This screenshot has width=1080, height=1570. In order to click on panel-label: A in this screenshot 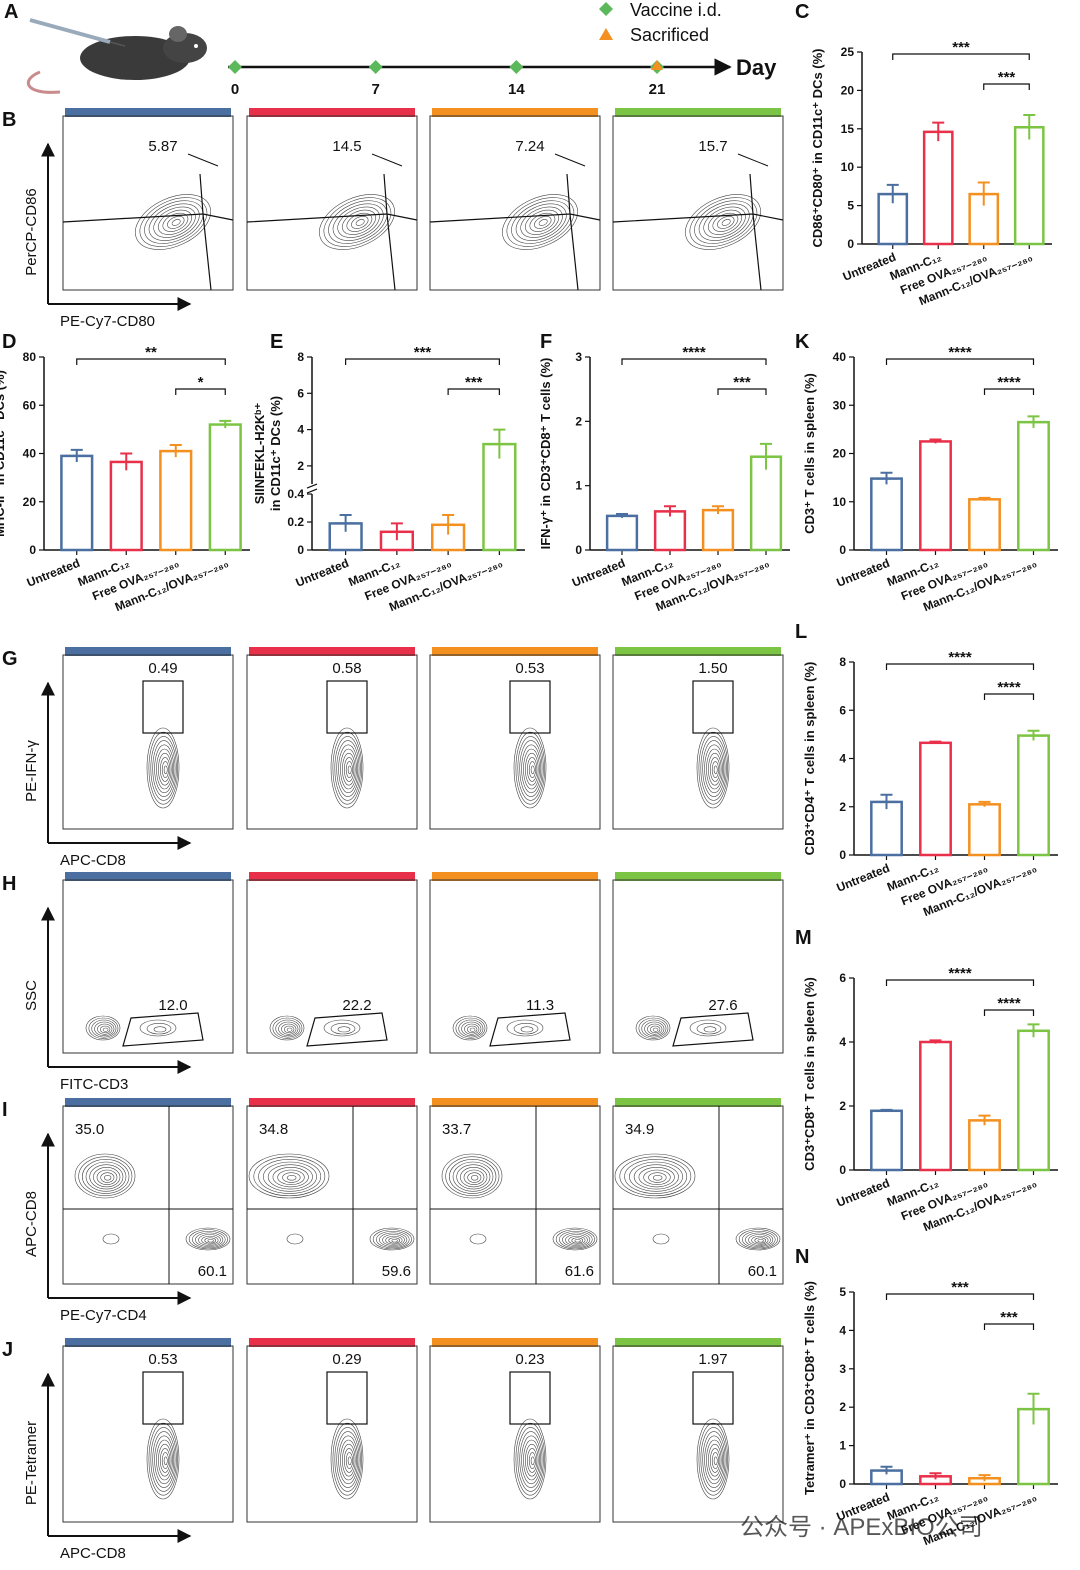, I will do `click(11, 12)`.